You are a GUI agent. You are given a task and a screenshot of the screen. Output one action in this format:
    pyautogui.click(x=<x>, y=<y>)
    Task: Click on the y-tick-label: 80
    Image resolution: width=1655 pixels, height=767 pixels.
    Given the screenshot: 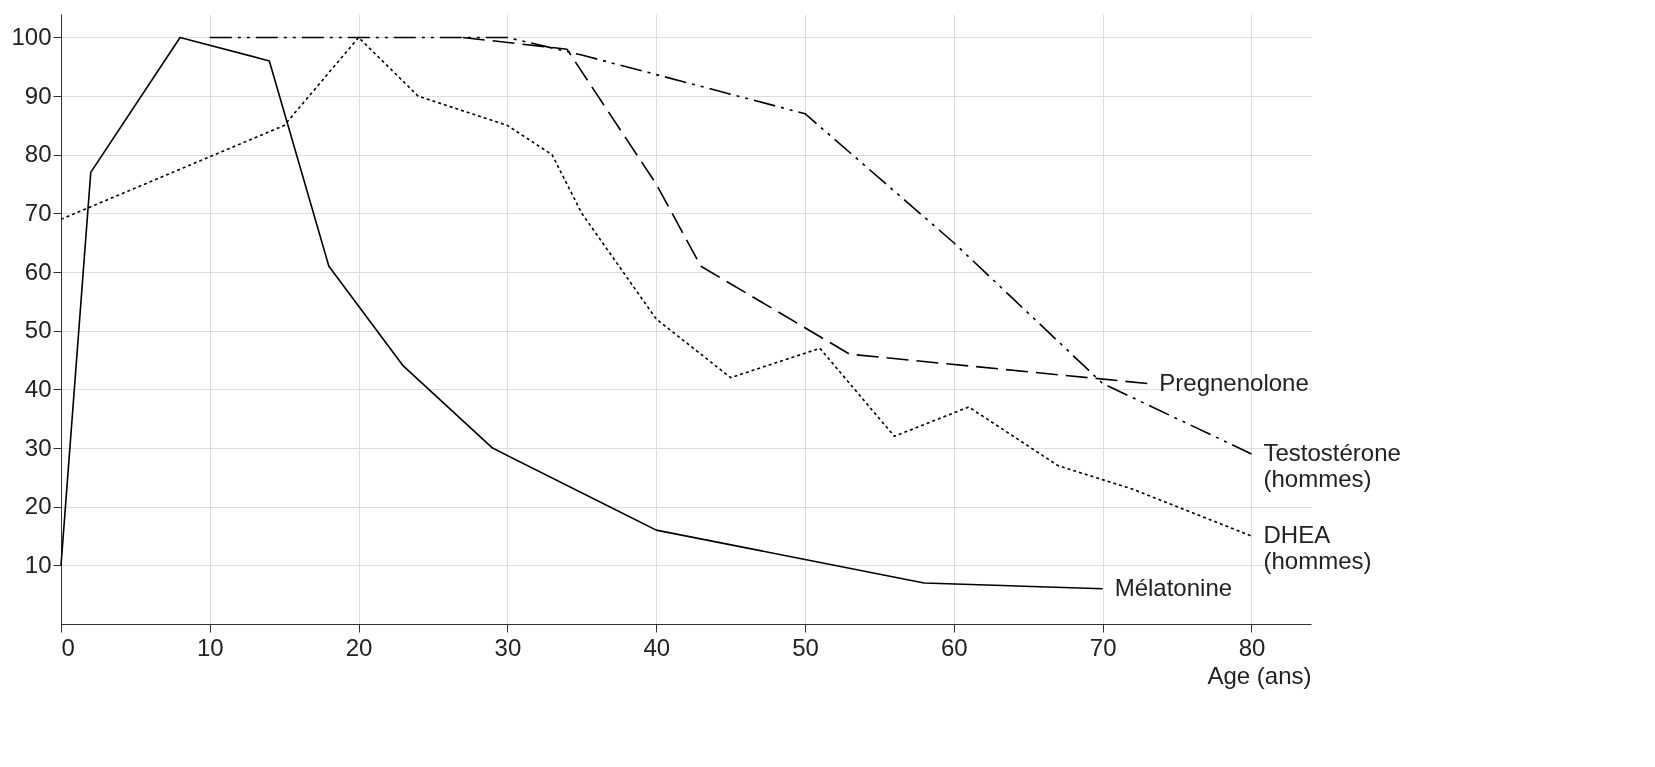 What is the action you would take?
    pyautogui.click(x=38, y=154)
    